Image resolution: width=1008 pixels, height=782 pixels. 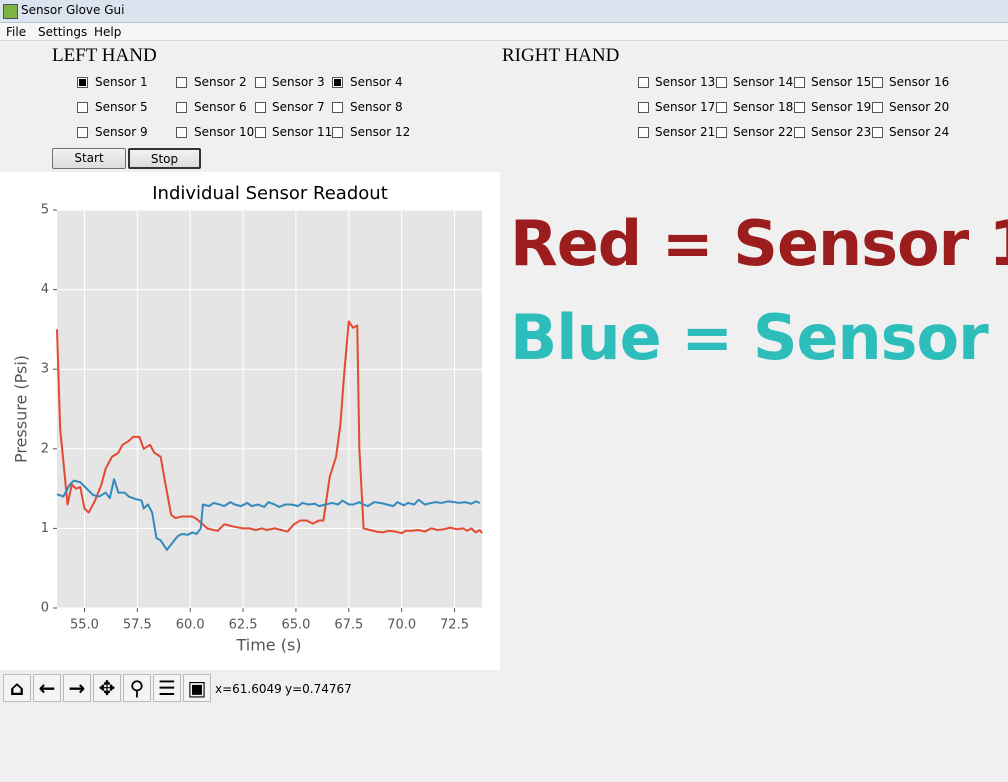 I want to click on toolbar-button: ▣, so click(x=197, y=688).